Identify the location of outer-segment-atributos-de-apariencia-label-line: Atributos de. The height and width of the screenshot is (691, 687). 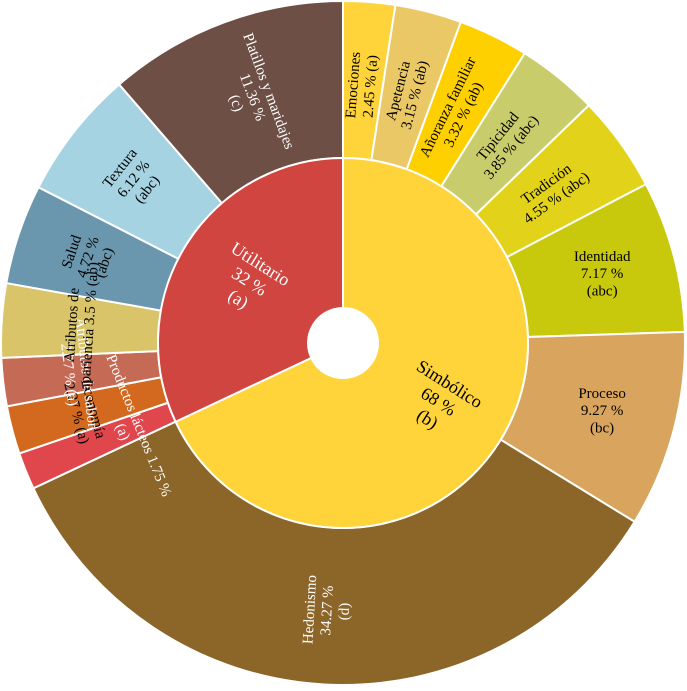
(72, 325).